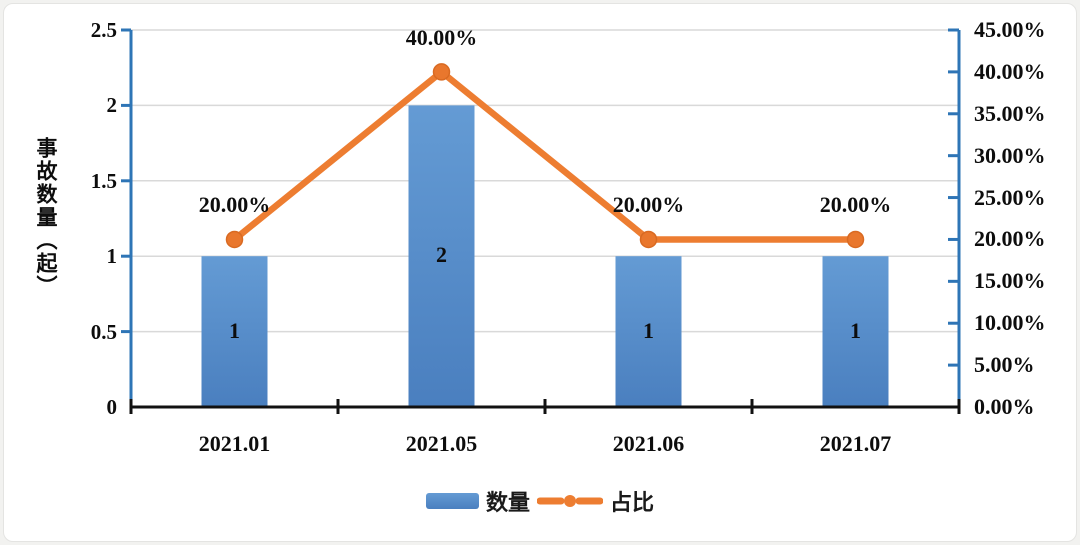  I want to click on left-tick-label: 2.5, so click(103, 30).